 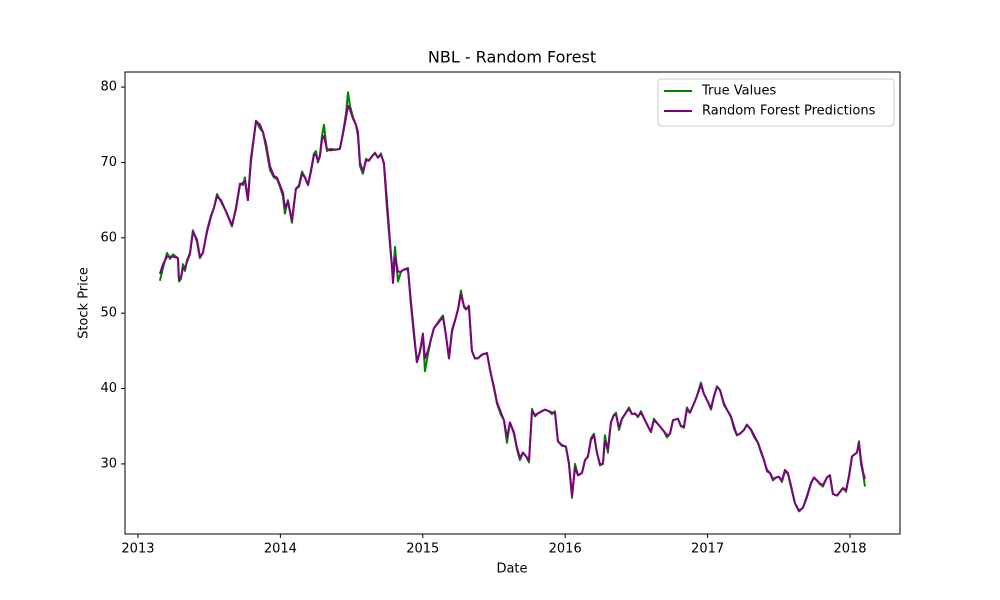 I want to click on y-tick-label: 80, so click(x=108, y=87).